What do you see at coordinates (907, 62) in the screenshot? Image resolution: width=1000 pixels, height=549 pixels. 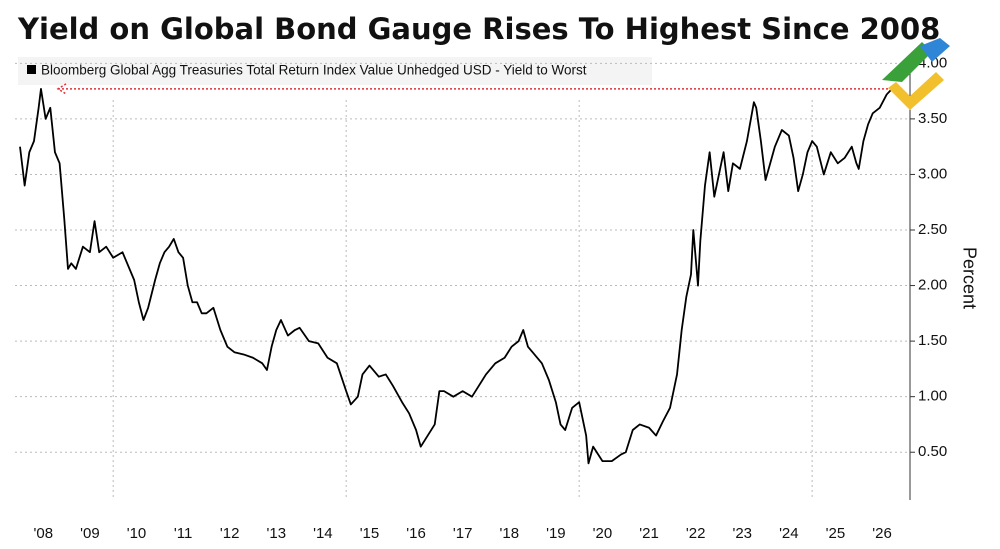 I see `logo-green` at bounding box center [907, 62].